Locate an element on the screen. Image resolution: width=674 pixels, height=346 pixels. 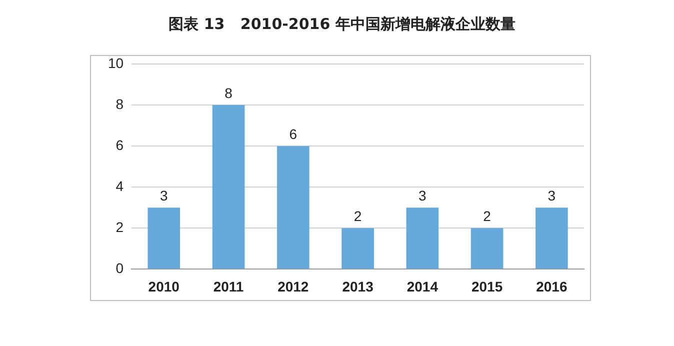
x-tick-label: 2013 is located at coordinates (358, 286).